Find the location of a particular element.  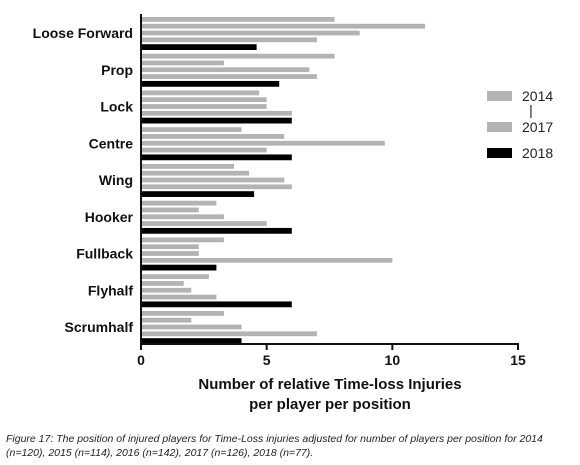

category-label: Wing is located at coordinates (116, 180).